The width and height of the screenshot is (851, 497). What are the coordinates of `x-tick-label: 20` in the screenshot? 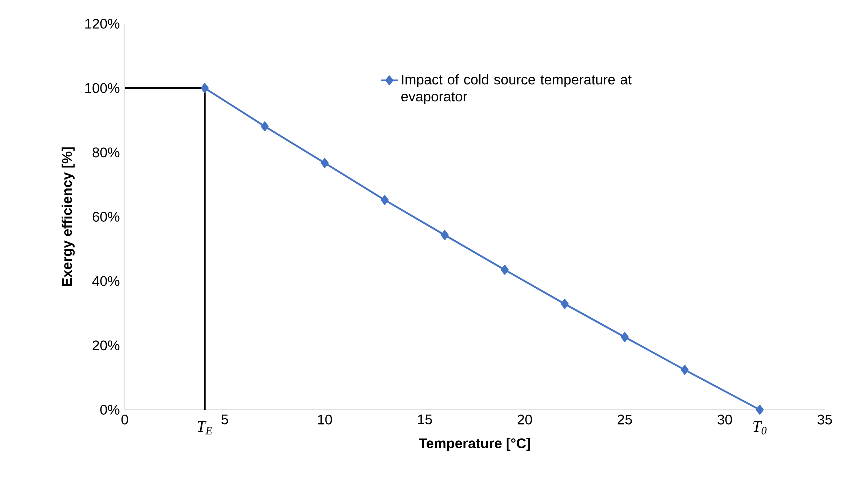 It's located at (525, 419).